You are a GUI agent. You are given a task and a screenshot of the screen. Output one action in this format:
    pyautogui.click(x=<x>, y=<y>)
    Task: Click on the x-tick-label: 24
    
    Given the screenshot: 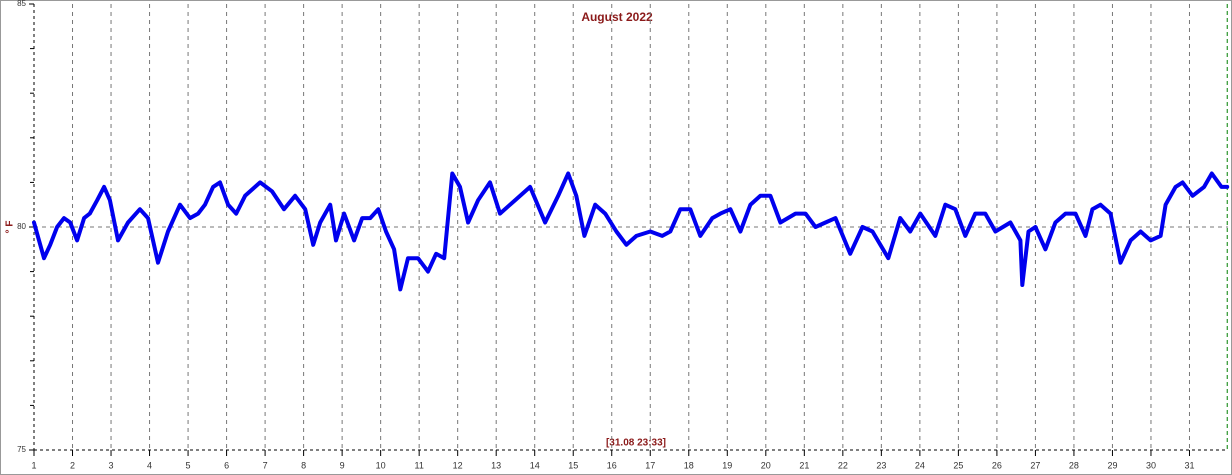 What is the action you would take?
    pyautogui.click(x=920, y=465)
    